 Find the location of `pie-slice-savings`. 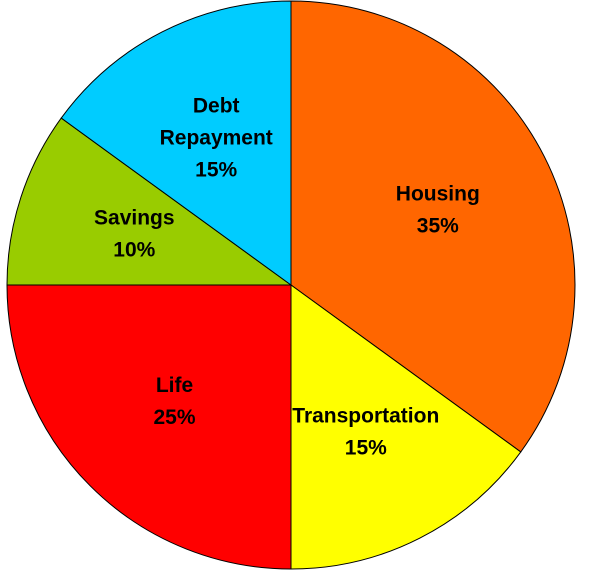

pie-slice-savings is located at coordinates (149, 201).